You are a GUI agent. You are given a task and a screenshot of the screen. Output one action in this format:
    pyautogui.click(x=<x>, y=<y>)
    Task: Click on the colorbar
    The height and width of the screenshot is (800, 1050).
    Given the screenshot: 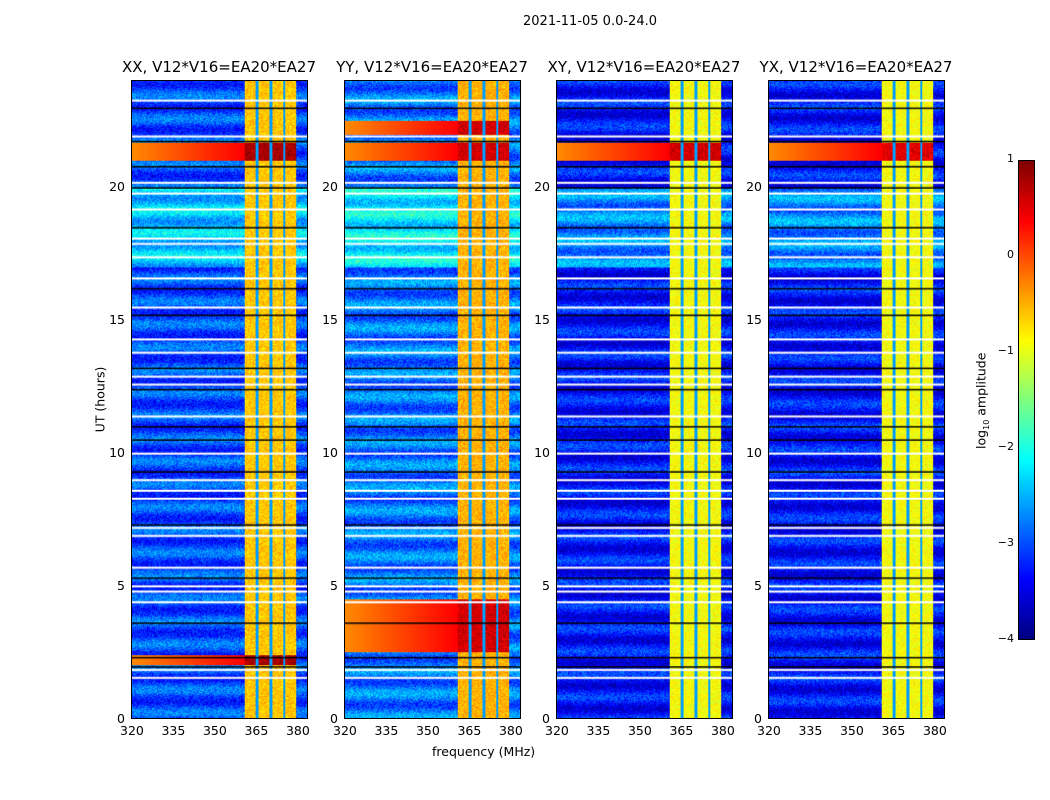 What is the action you would take?
    pyautogui.click(x=1026, y=400)
    